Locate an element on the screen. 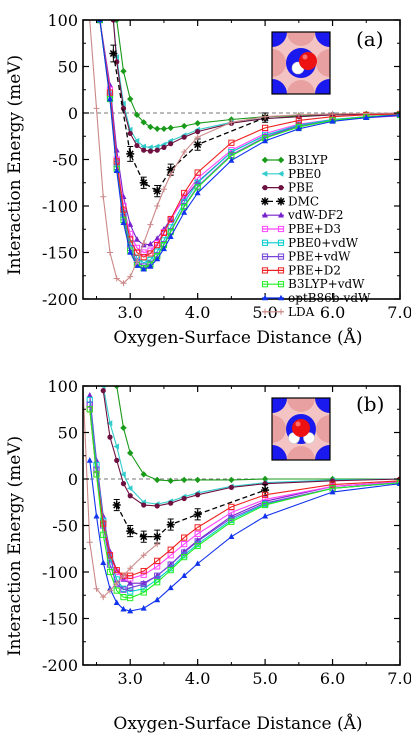  series-b3lyp is located at coordinates (256, 435).